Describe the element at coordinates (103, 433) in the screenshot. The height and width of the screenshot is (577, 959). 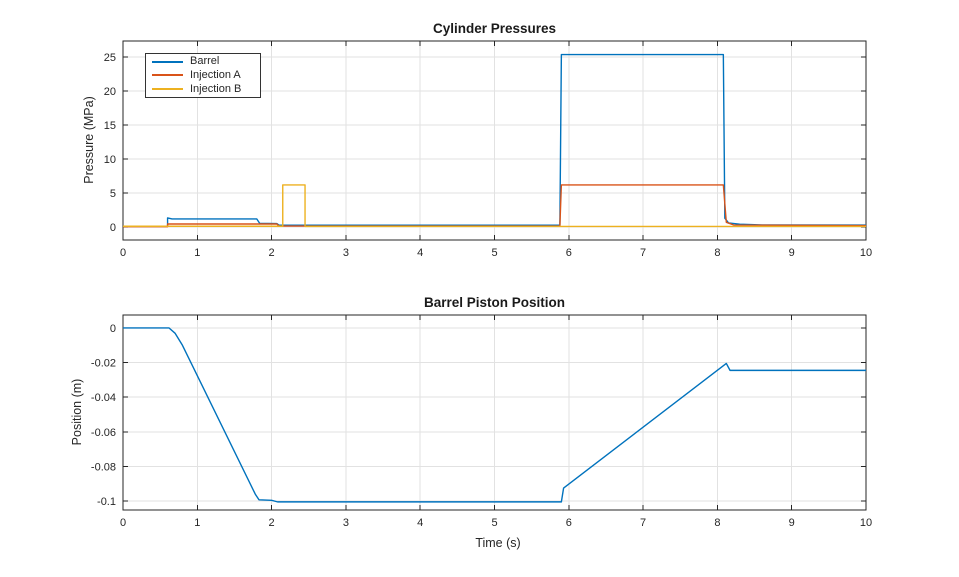
I see `y-tick-label: -0.06` at that location.